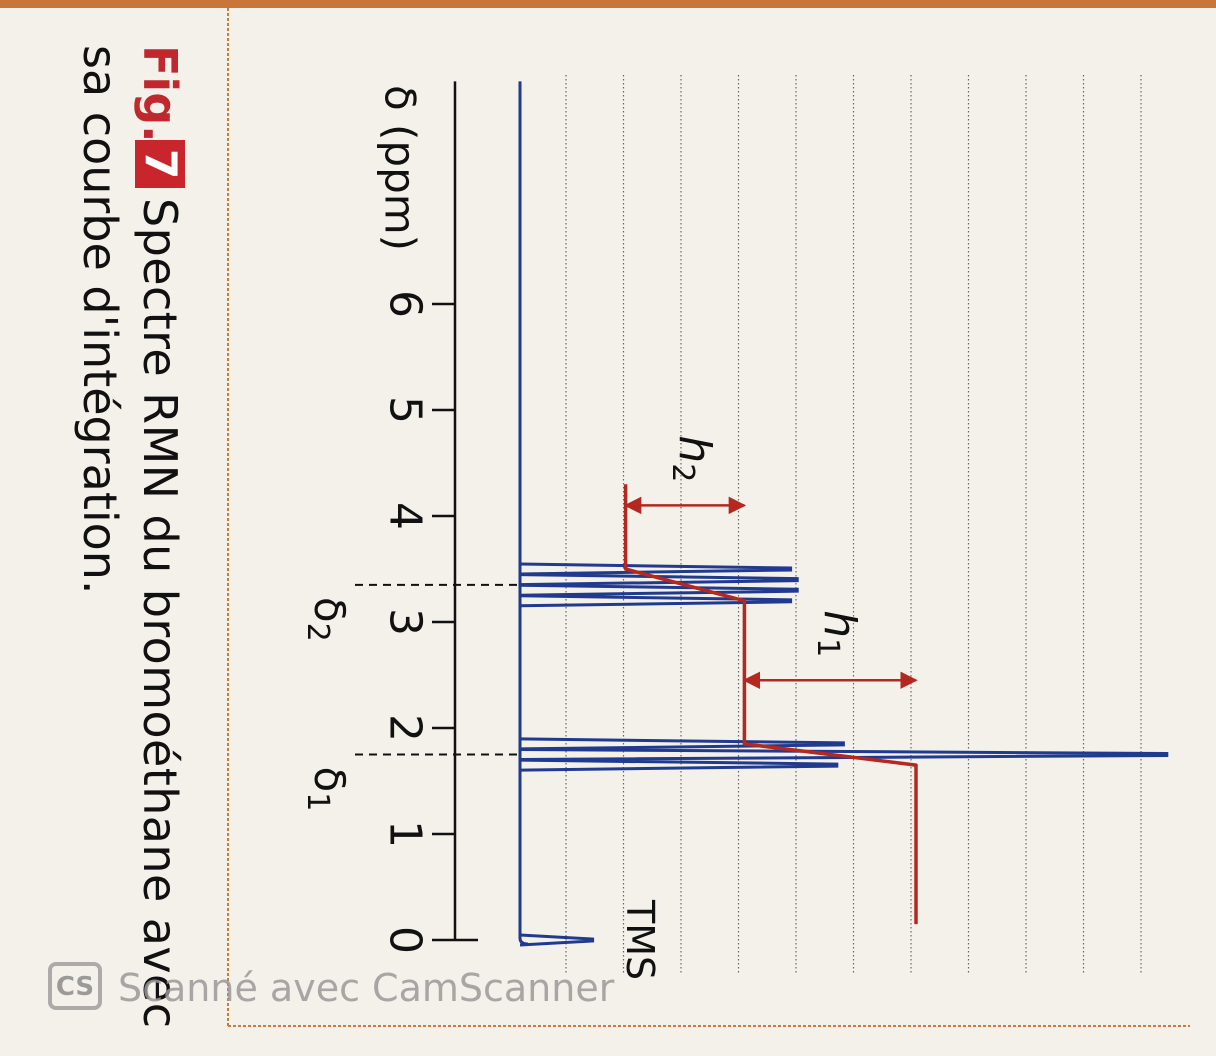 This screenshot has height=1056, width=1216. I want to click on height-sub: 1, so click(828, 647).